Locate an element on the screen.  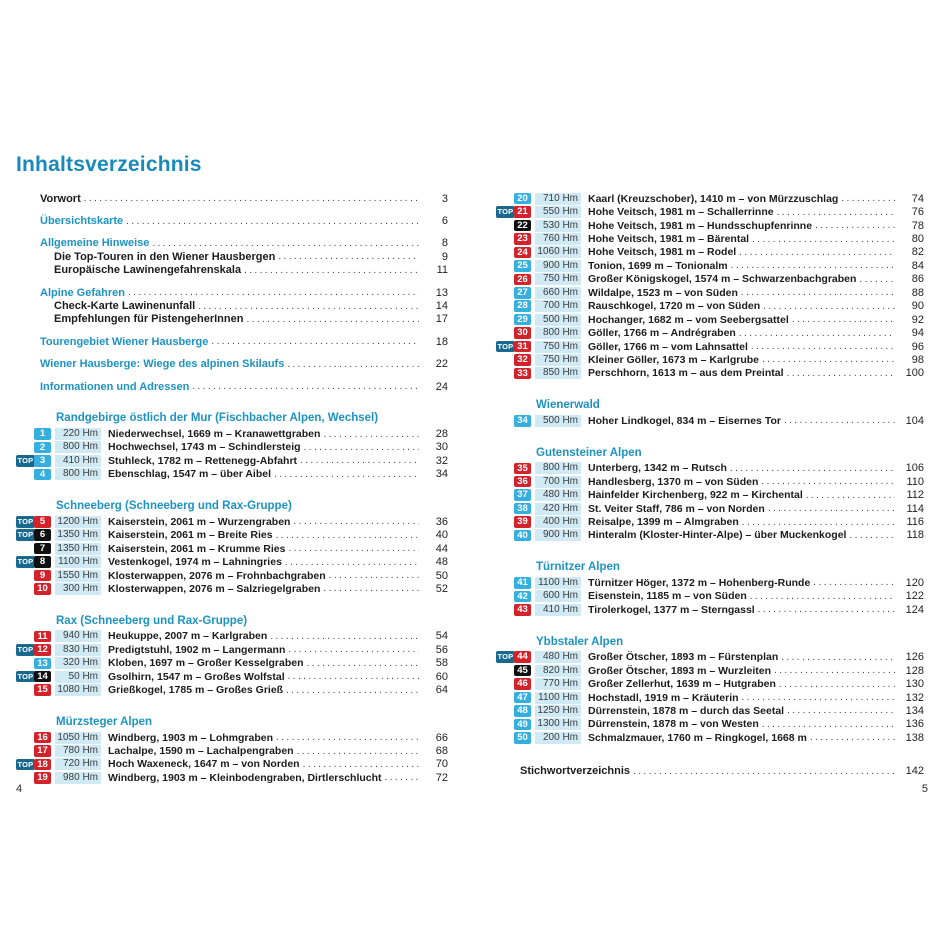
elevation-gain: 1300 Hm is located at coordinates (558, 724).